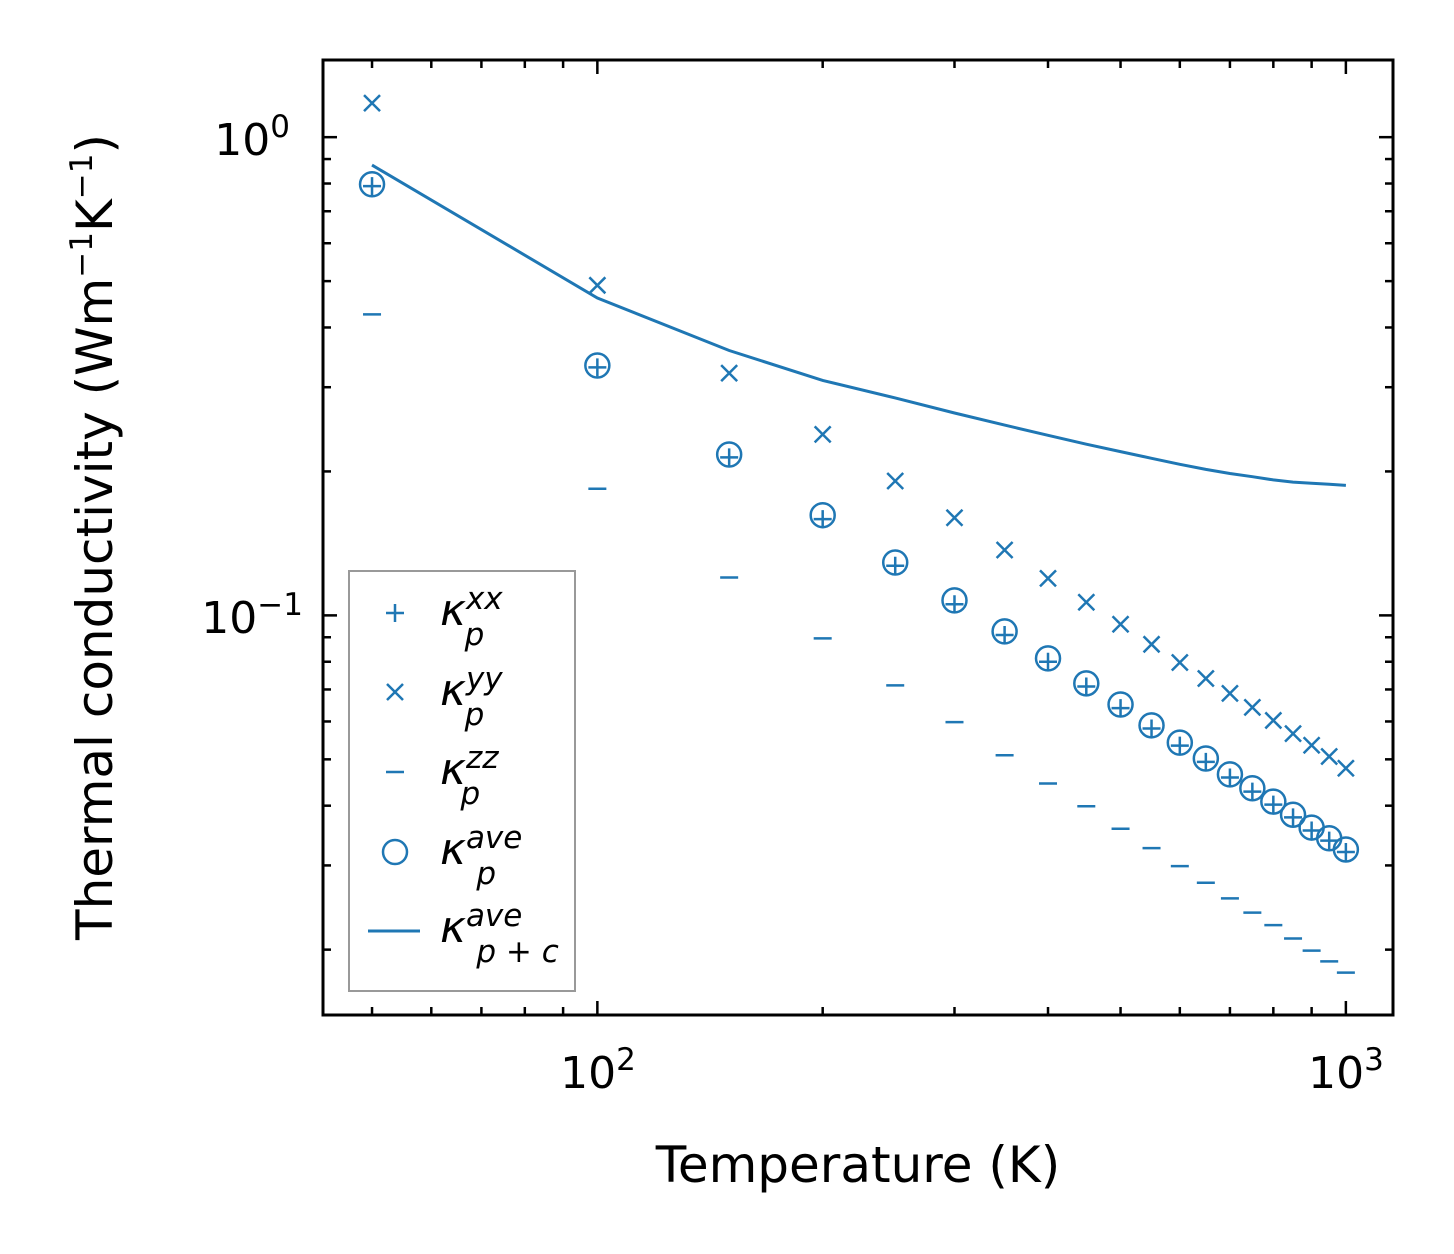  I want to click on legend-x-icon, so click(395, 692).